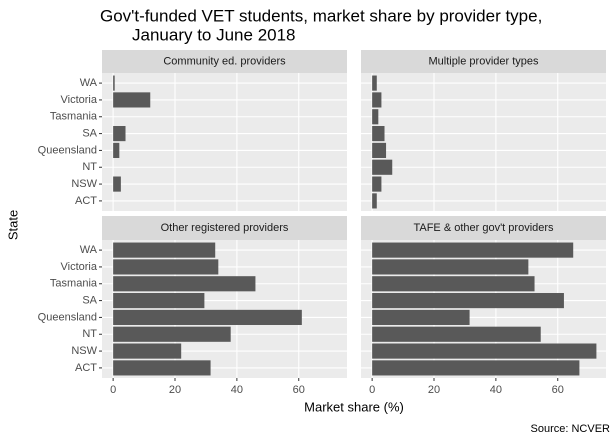 Image resolution: width=616 pixels, height=443 pixels. Describe the element at coordinates (483, 142) in the screenshot. I see `panel` at that location.